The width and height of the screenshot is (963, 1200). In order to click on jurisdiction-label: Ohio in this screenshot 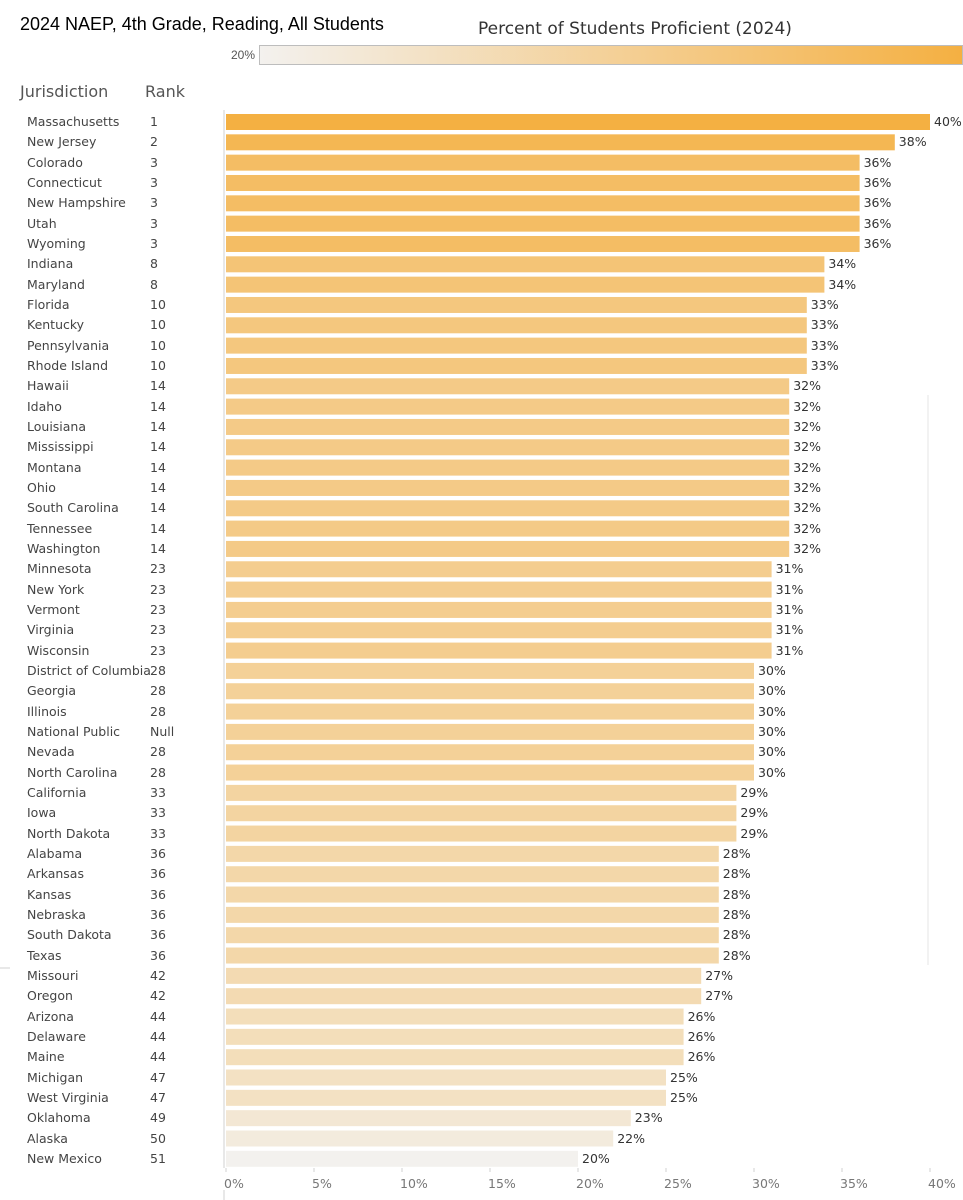, I will do `click(41, 487)`.